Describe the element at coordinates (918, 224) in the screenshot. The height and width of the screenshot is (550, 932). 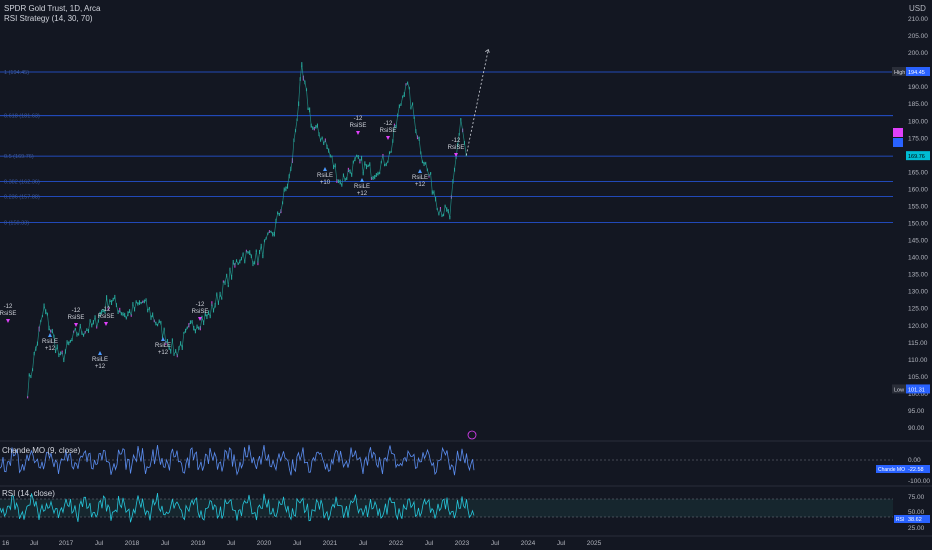
I see `price-axis-tick: 150.00` at that location.